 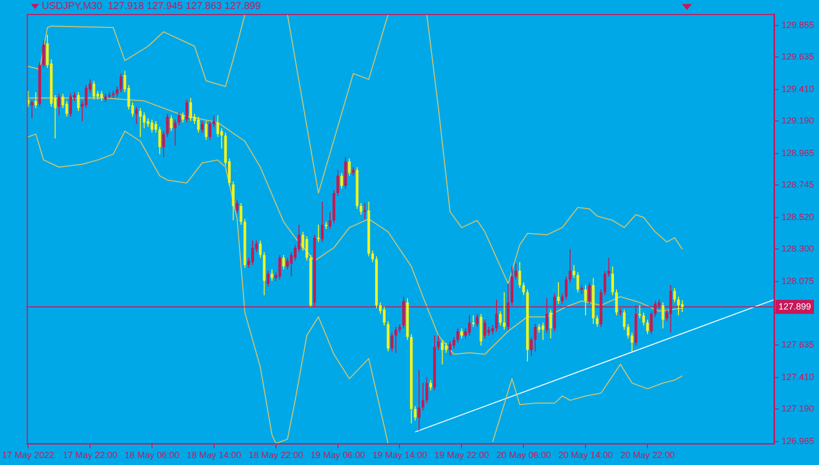 What do you see at coordinates (795, 306) in the screenshot?
I see `ref-line-label: 127.899` at bounding box center [795, 306].